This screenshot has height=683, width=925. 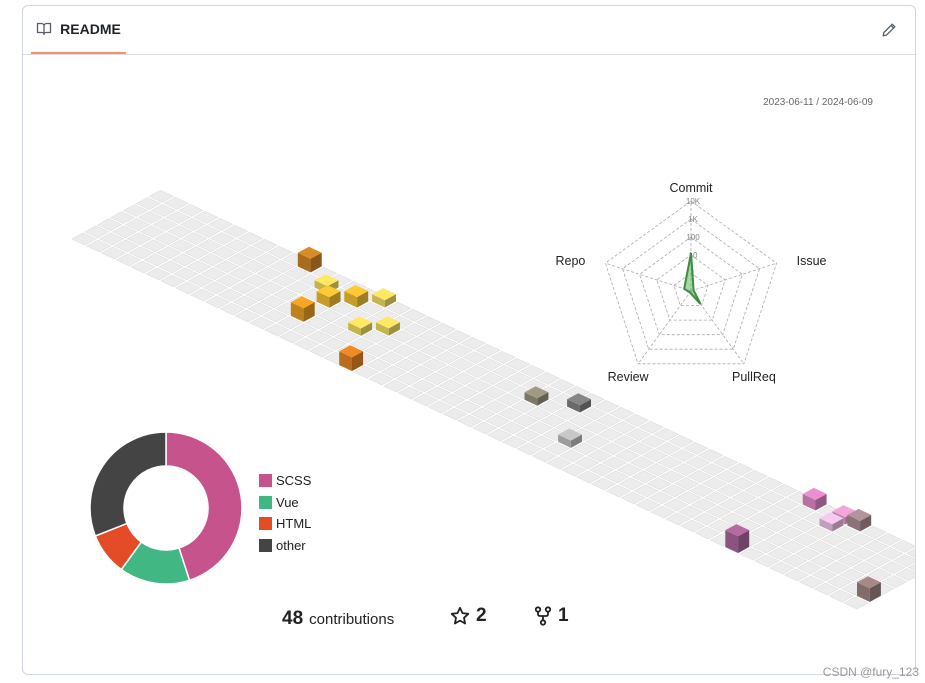 I want to click on fork-icon, so click(x=543, y=616).